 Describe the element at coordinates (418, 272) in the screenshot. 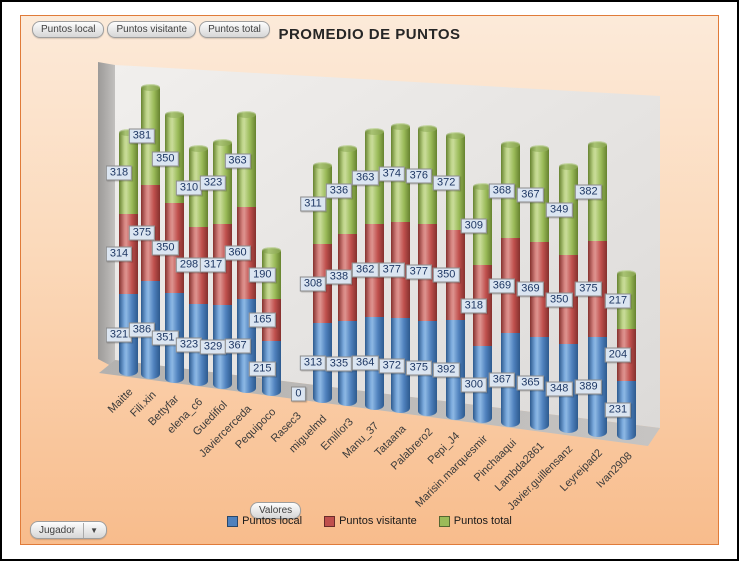

I see `data-label-puntos-visitante-palabrero2: 377` at that location.